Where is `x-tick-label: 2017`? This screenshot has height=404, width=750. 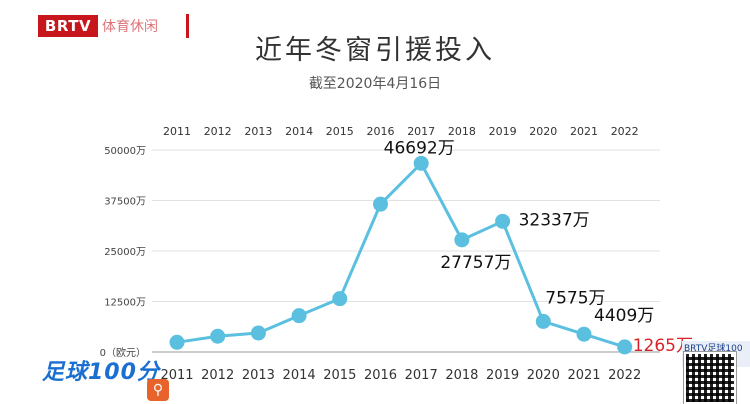
x-tick-label: 2017 is located at coordinates (421, 375).